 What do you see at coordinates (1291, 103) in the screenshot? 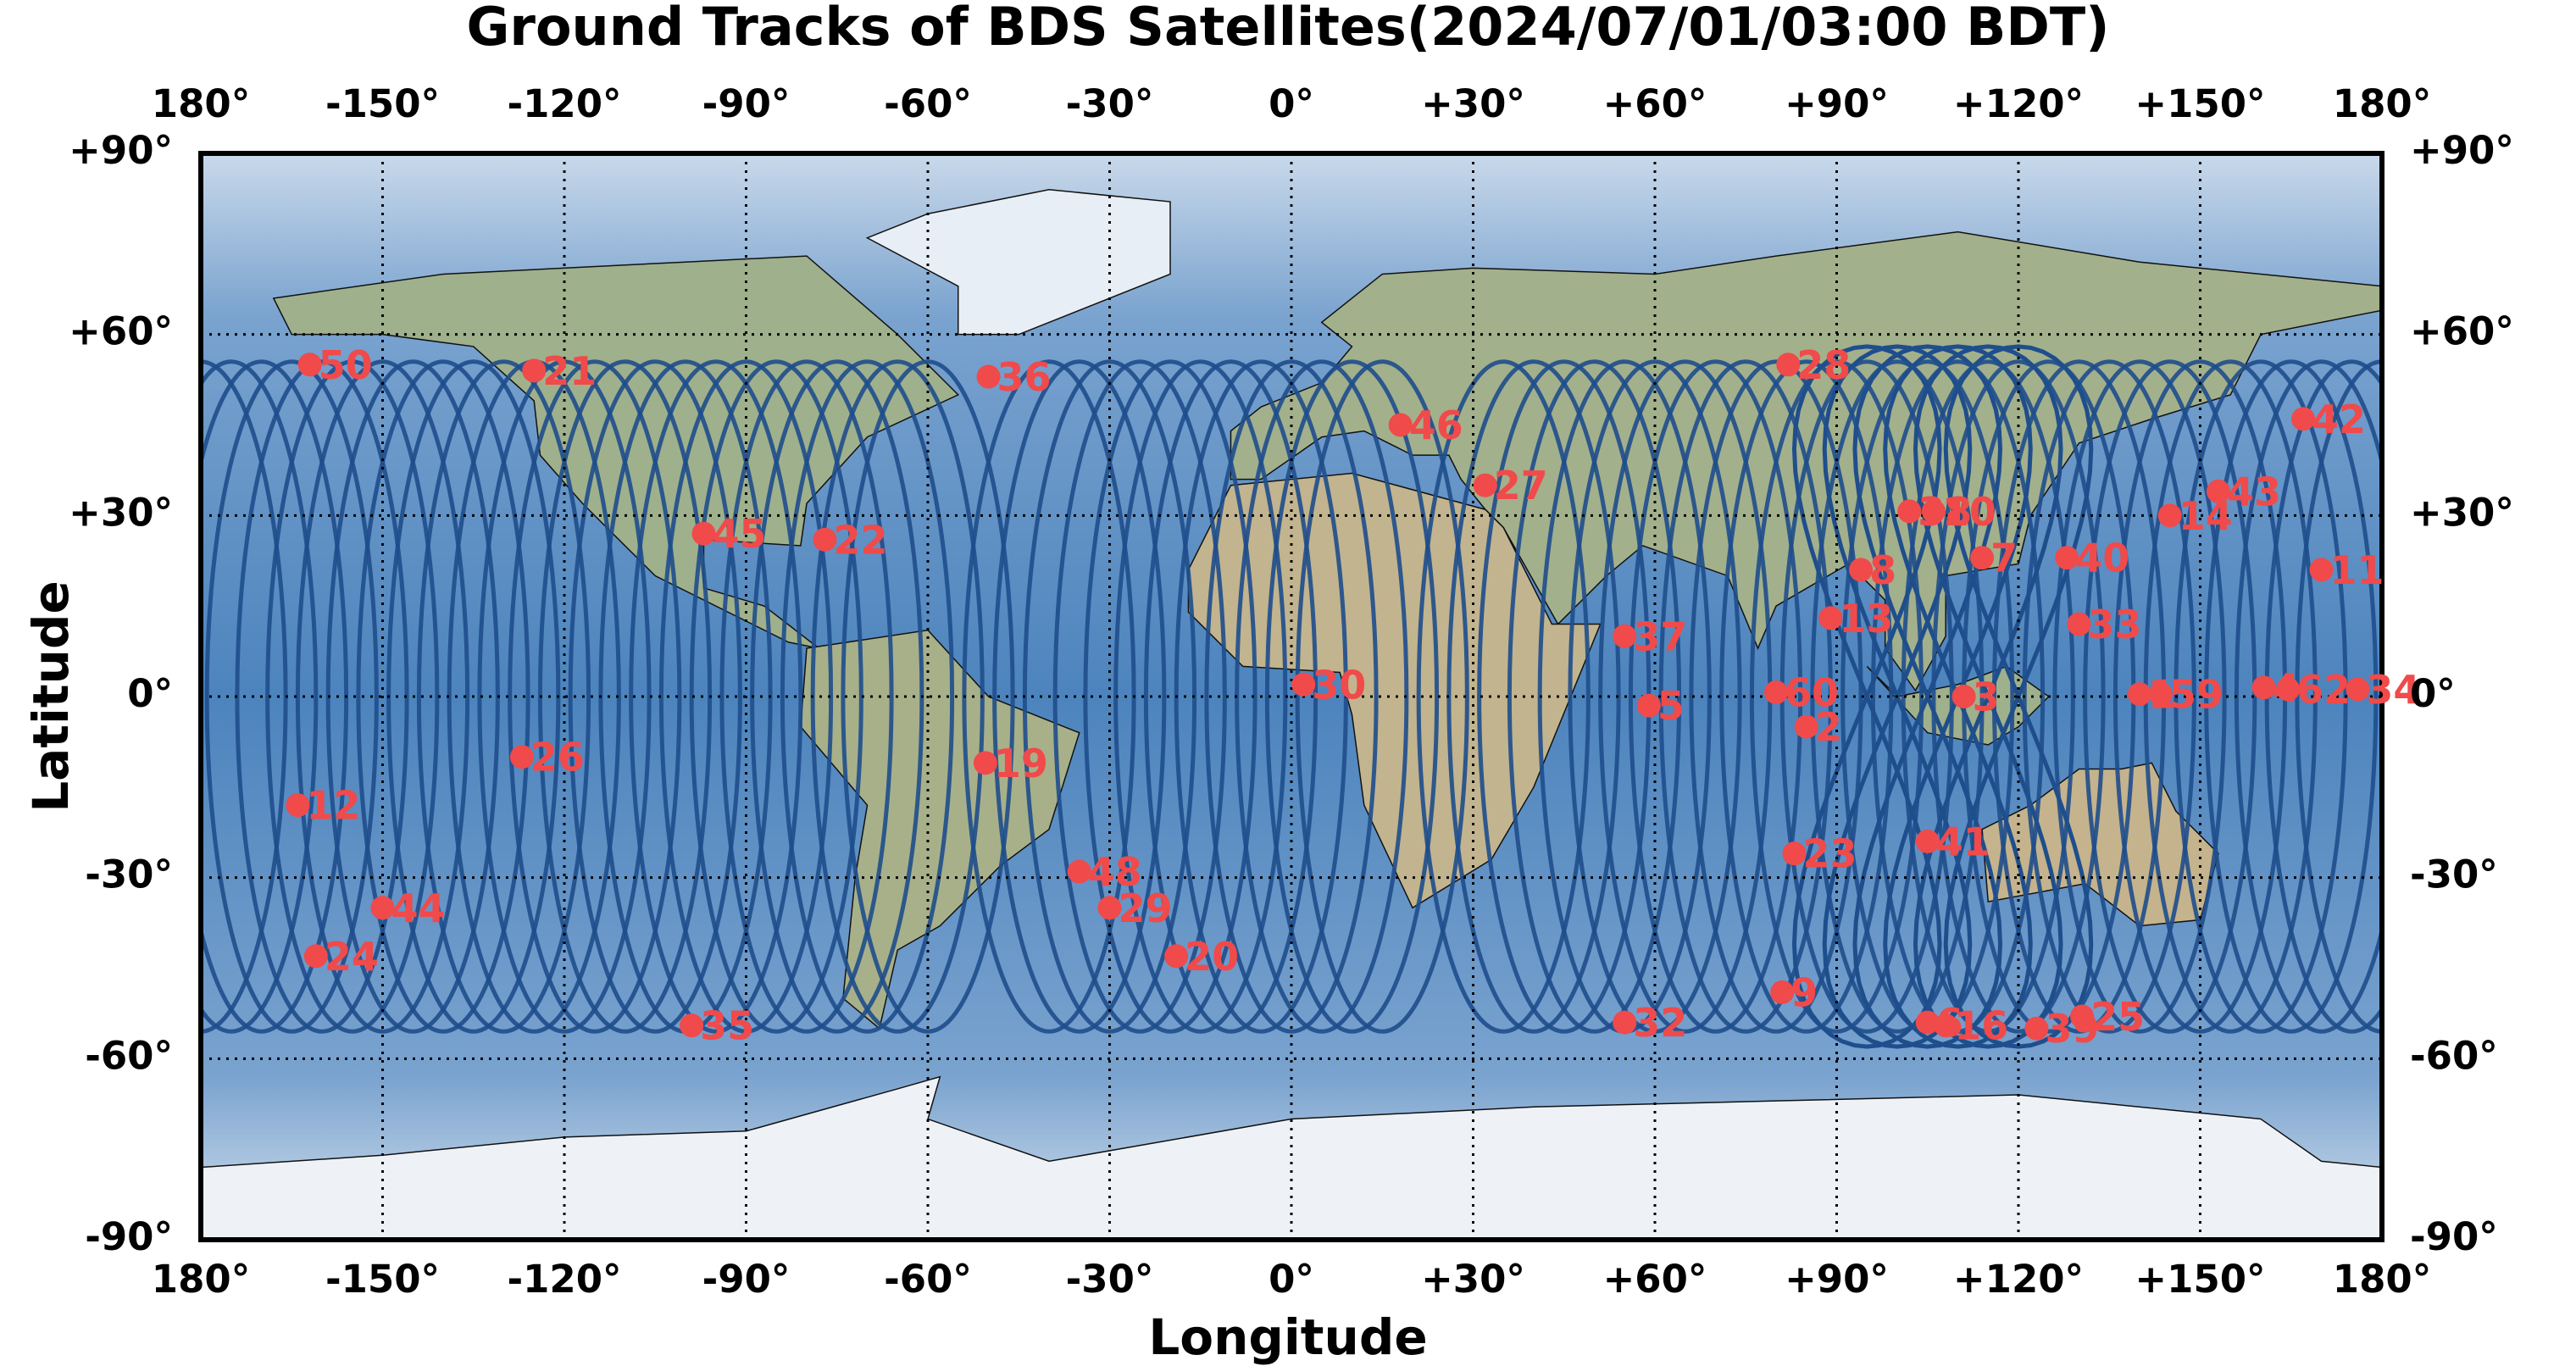
I see `x-tick-label-top: 0°` at bounding box center [1291, 103].